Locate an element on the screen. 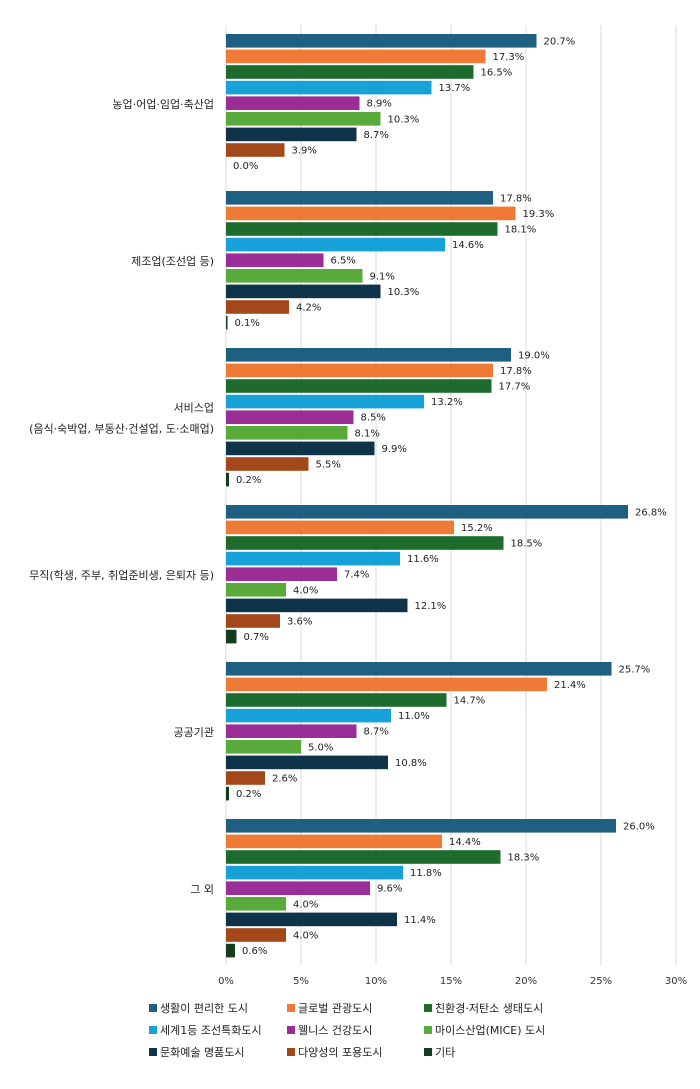  legend-label: 글로벌 관광도시 is located at coordinates (335, 1008).